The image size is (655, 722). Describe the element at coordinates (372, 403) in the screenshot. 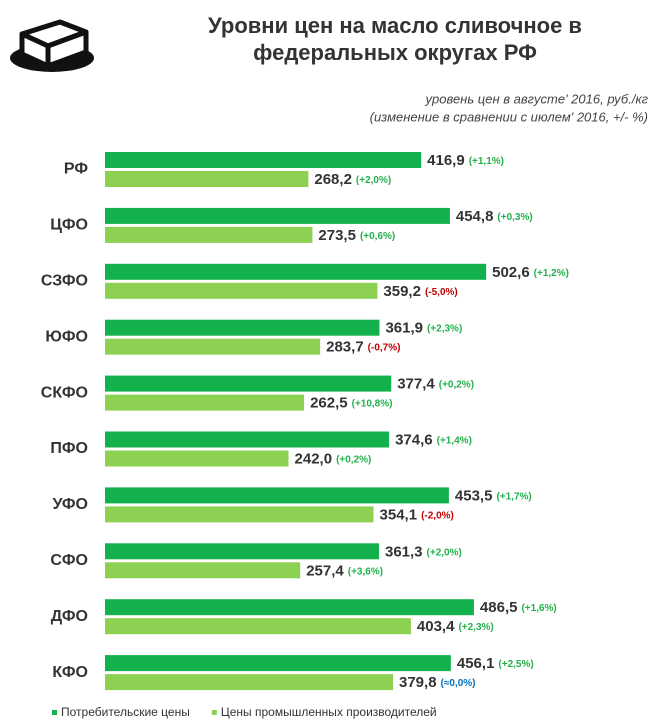

I see `change-label: (+10,8%)` at that location.